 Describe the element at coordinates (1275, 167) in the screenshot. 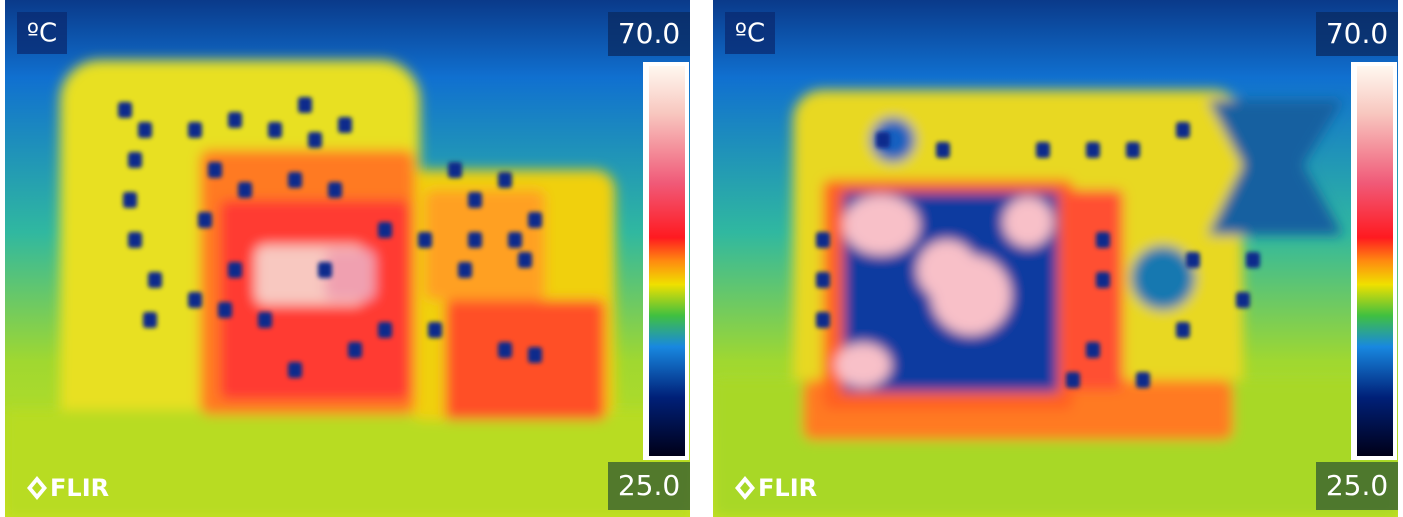

I see `cool-region` at that location.